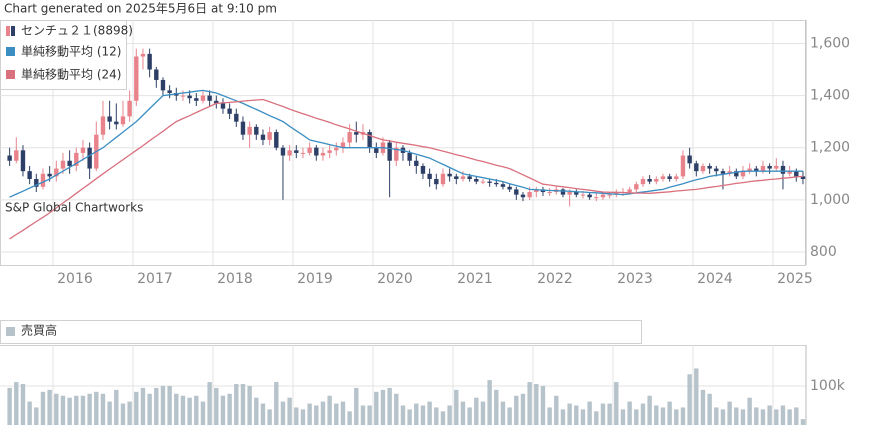  Describe the element at coordinates (75, 279) in the screenshot. I see `x-tick-label: 2016` at that location.